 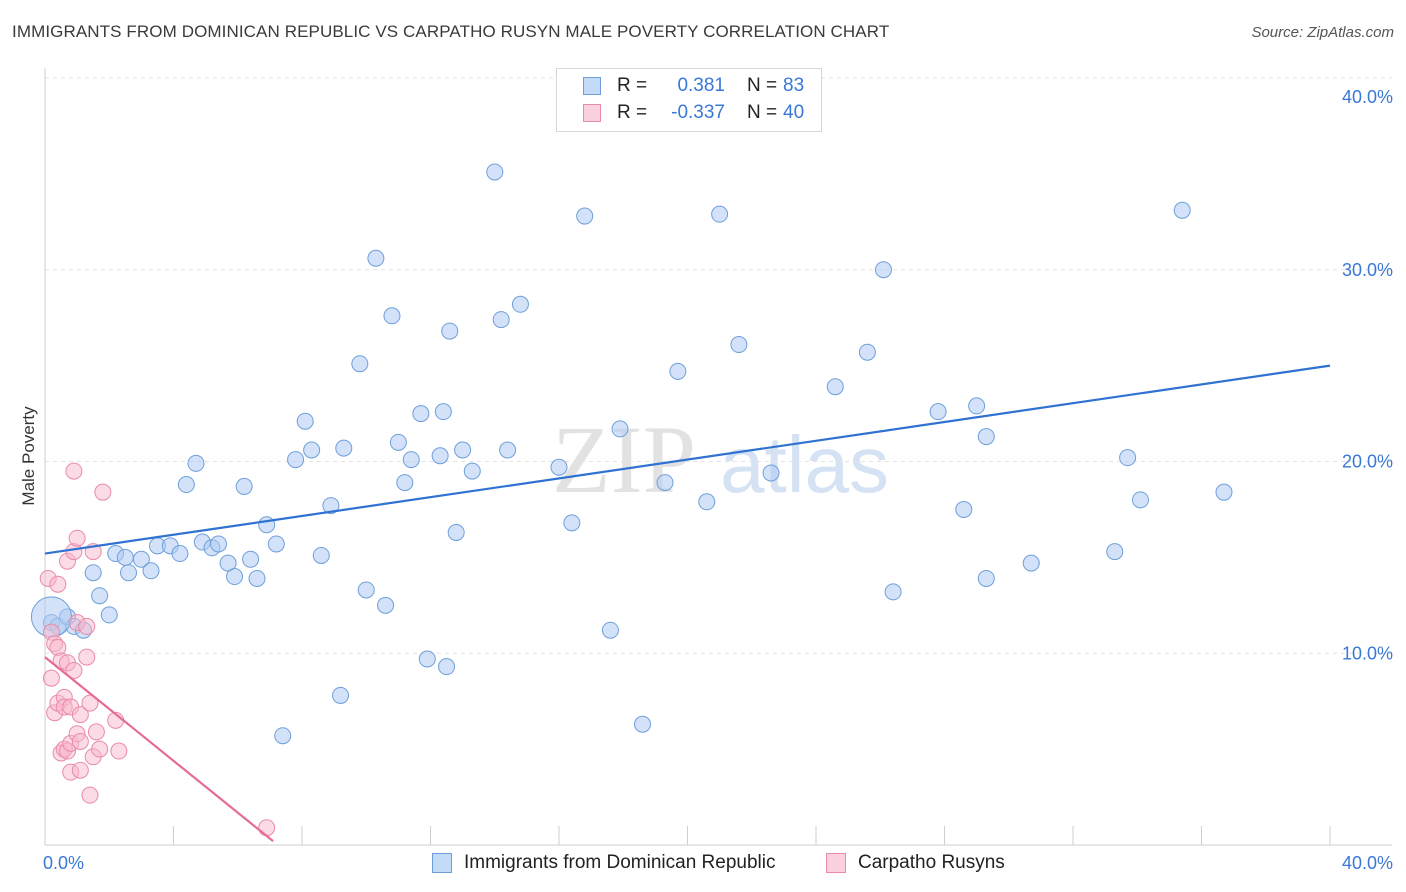 What do you see at coordinates (63, 863) in the screenshot?
I see `x-tick-label: 0.0%` at bounding box center [63, 863].